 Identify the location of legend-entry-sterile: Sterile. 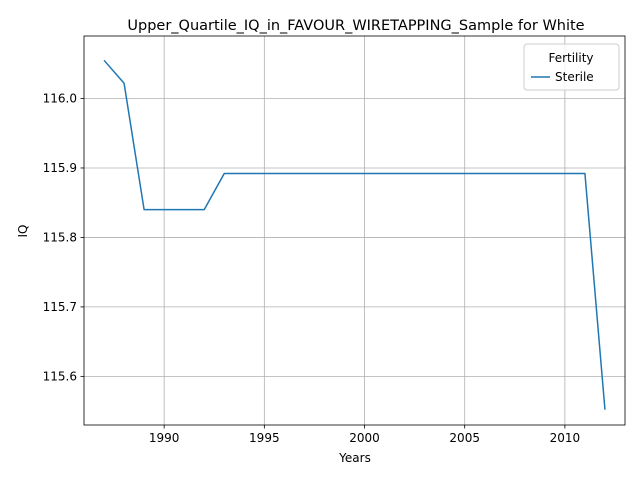
(574, 77).